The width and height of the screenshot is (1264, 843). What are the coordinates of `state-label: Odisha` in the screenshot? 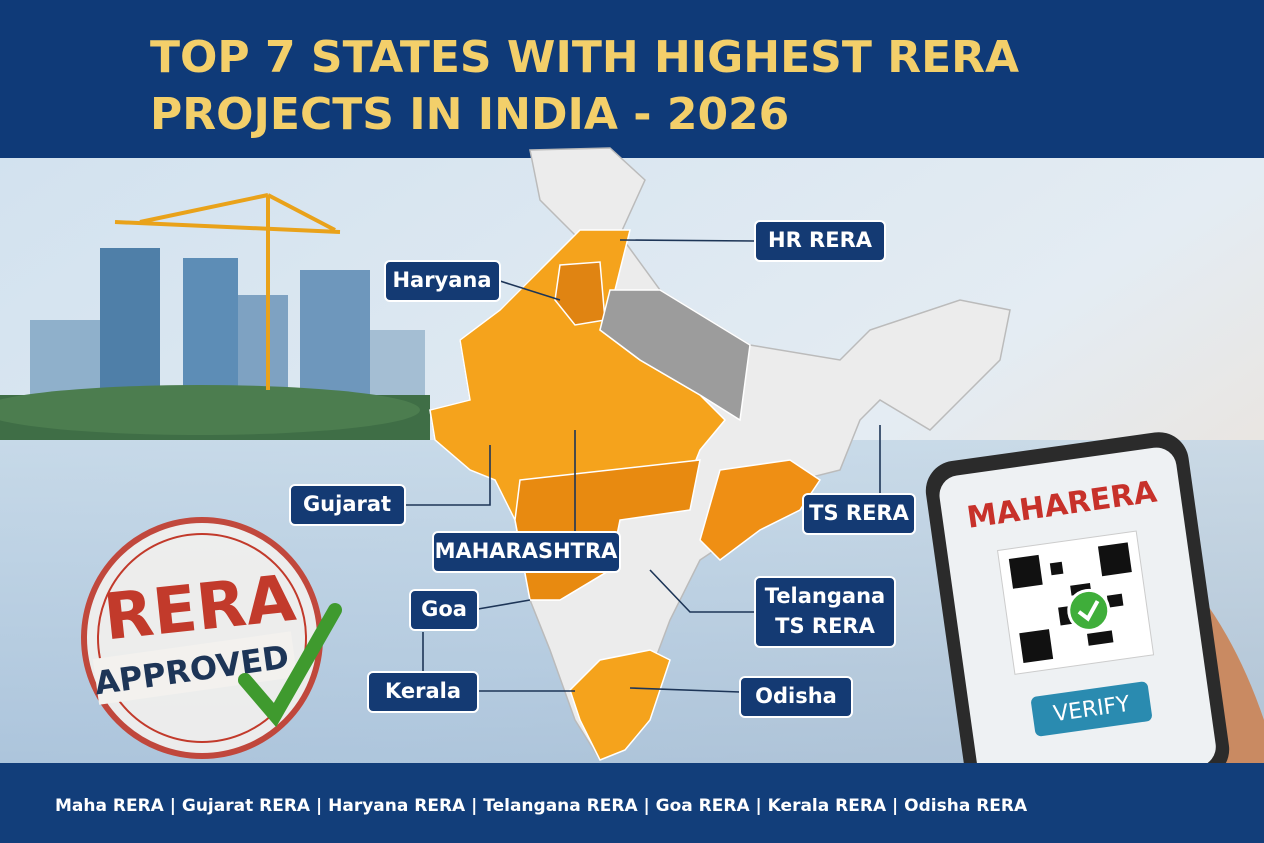 It's located at (796, 696).